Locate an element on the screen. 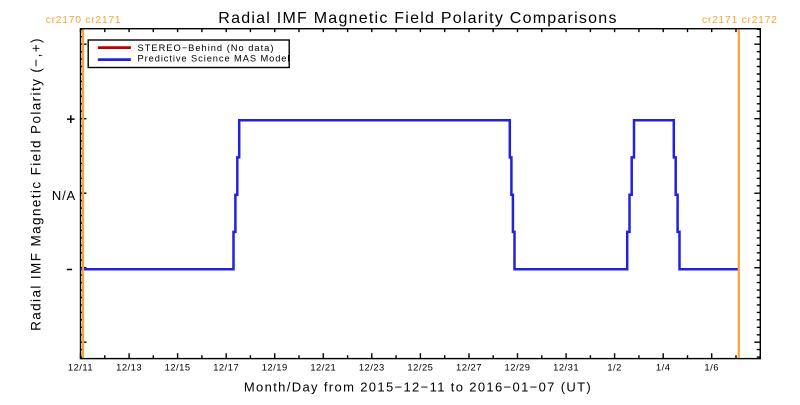 Image resolution: width=800 pixels, height=405 pixels. svg-text: 1/4 is located at coordinates (663, 367).